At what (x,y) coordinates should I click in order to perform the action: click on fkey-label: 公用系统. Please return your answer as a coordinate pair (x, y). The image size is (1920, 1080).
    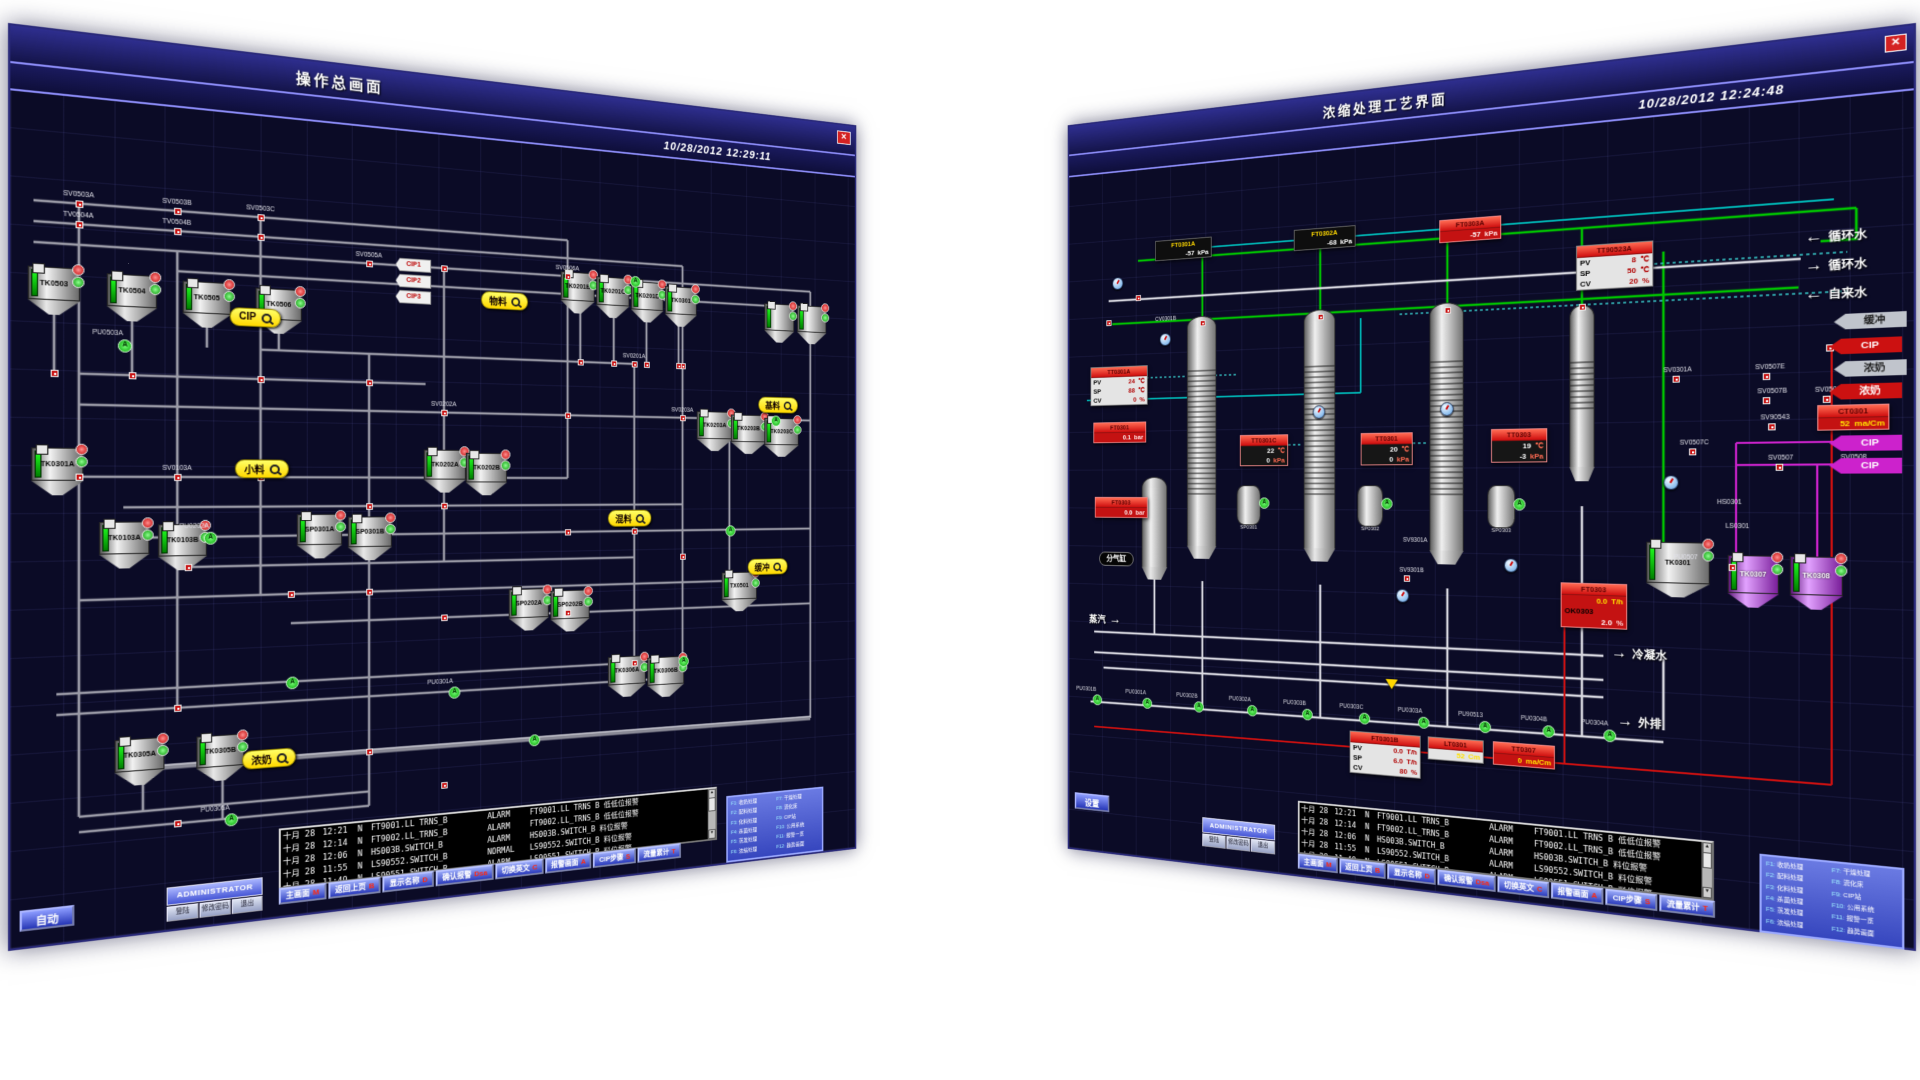
    Looking at the image, I should click on (795, 826).